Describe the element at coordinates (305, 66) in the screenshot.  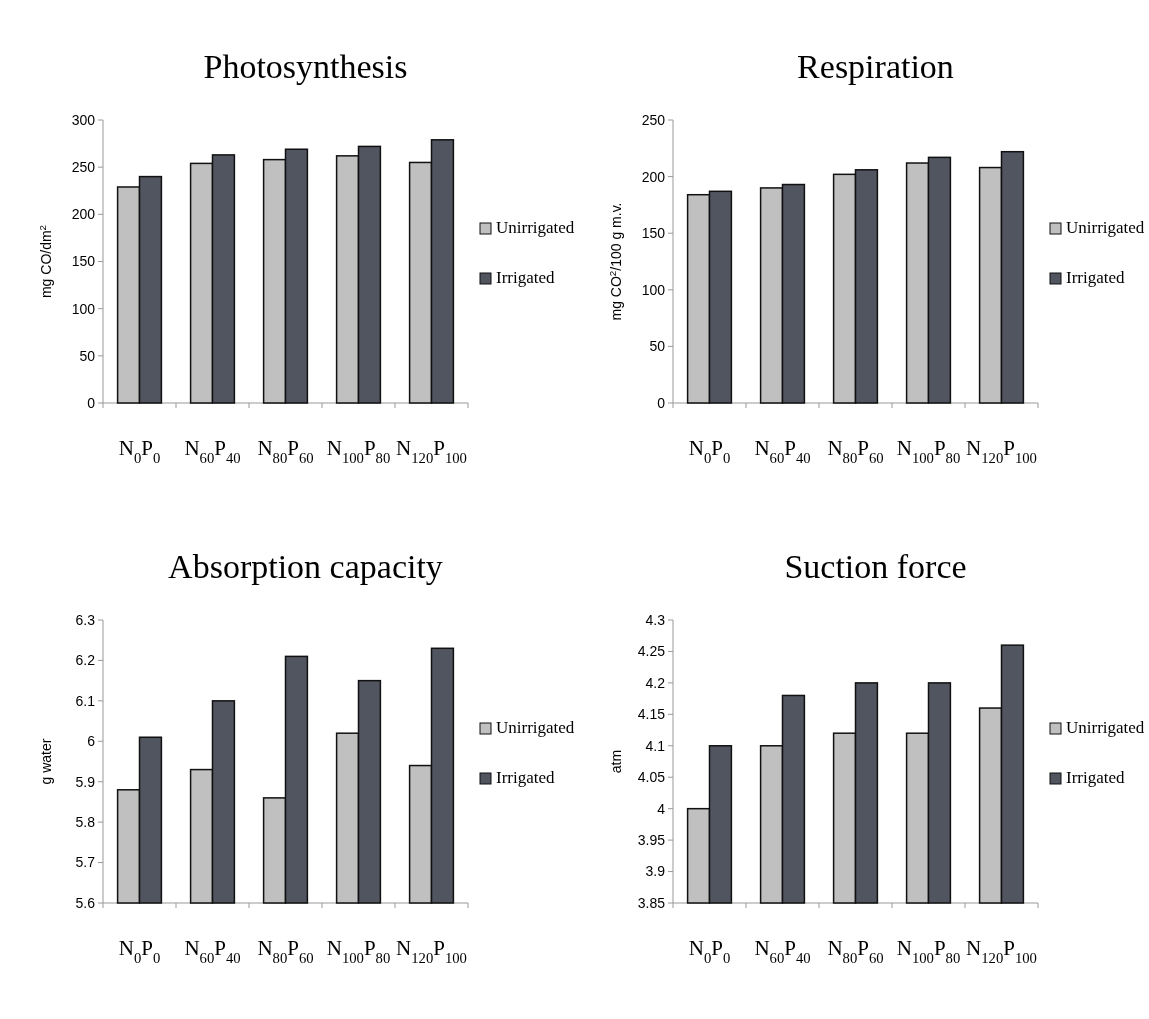
I see `chart-title: Photosynthesis` at that location.